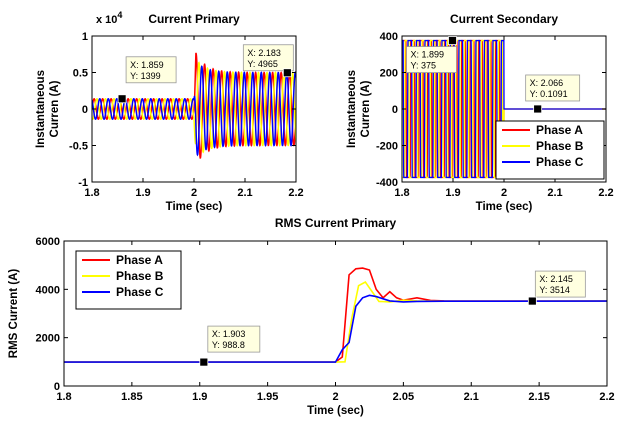  I want to click on series-line-phase-a, so click(194, 105).